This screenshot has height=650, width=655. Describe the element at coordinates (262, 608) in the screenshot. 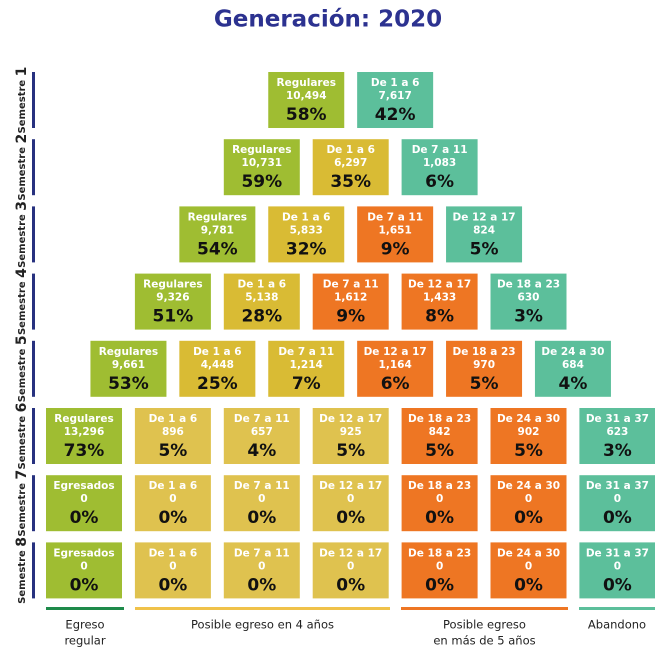

I see `legend-line` at that location.